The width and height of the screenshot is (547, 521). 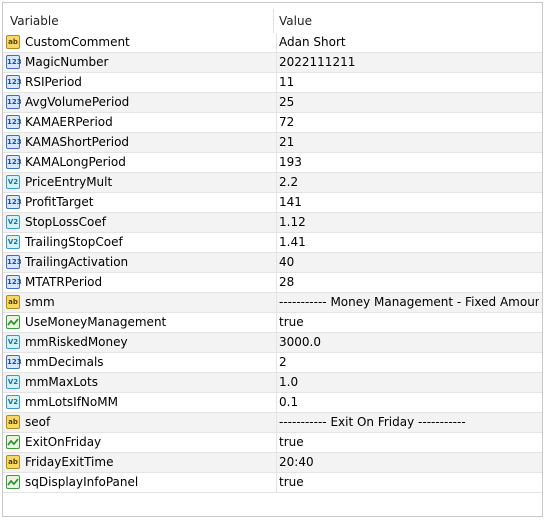 I want to click on parameter-row: 123 AvgVolumePeriod 25, so click(x=272, y=103).